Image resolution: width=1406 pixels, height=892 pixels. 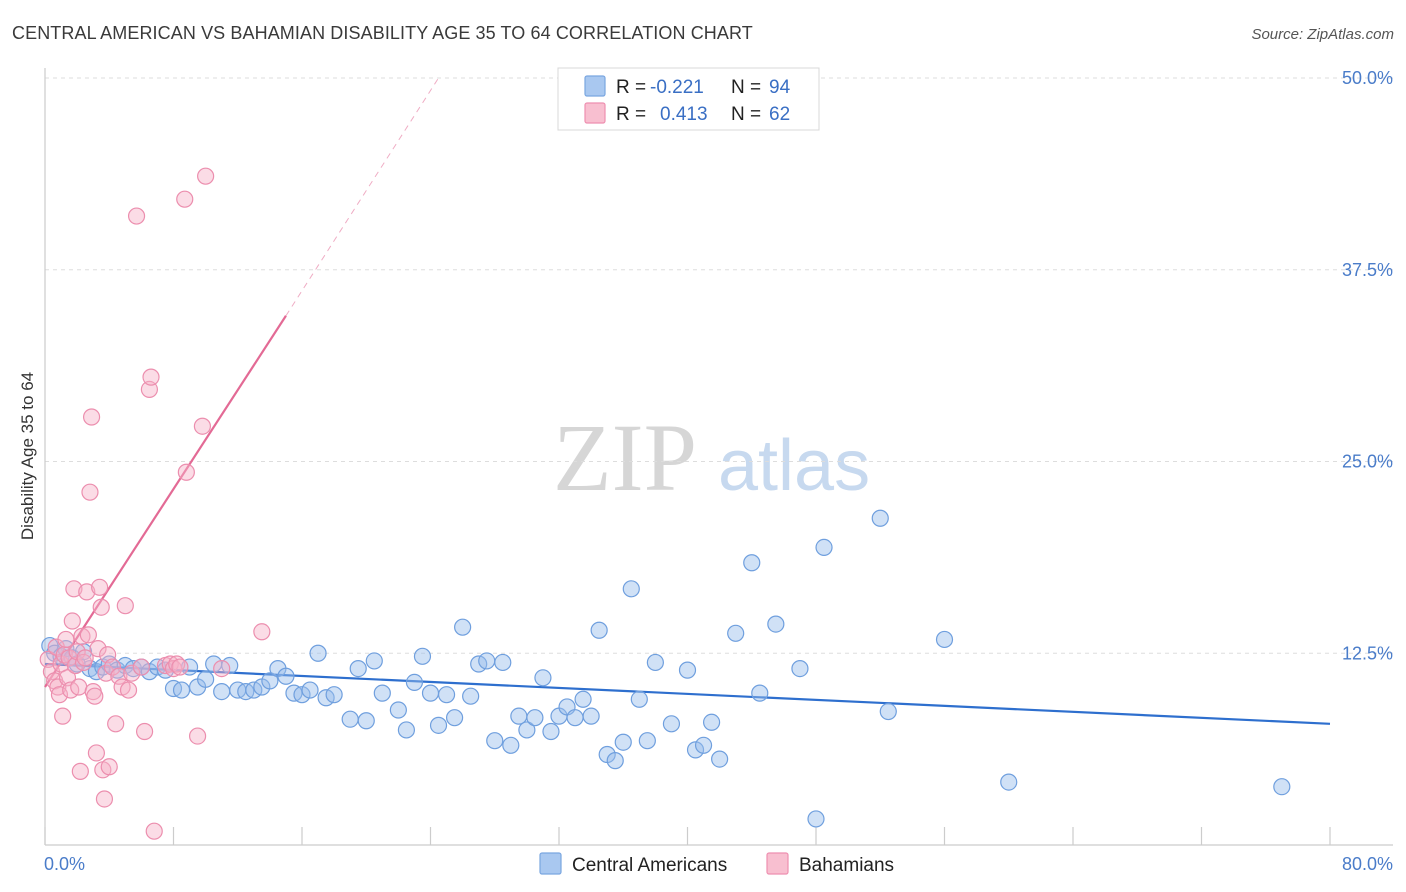 What do you see at coordinates (1367, 653) in the screenshot?
I see `y-tick-label-0: 12.5%` at bounding box center [1367, 653].